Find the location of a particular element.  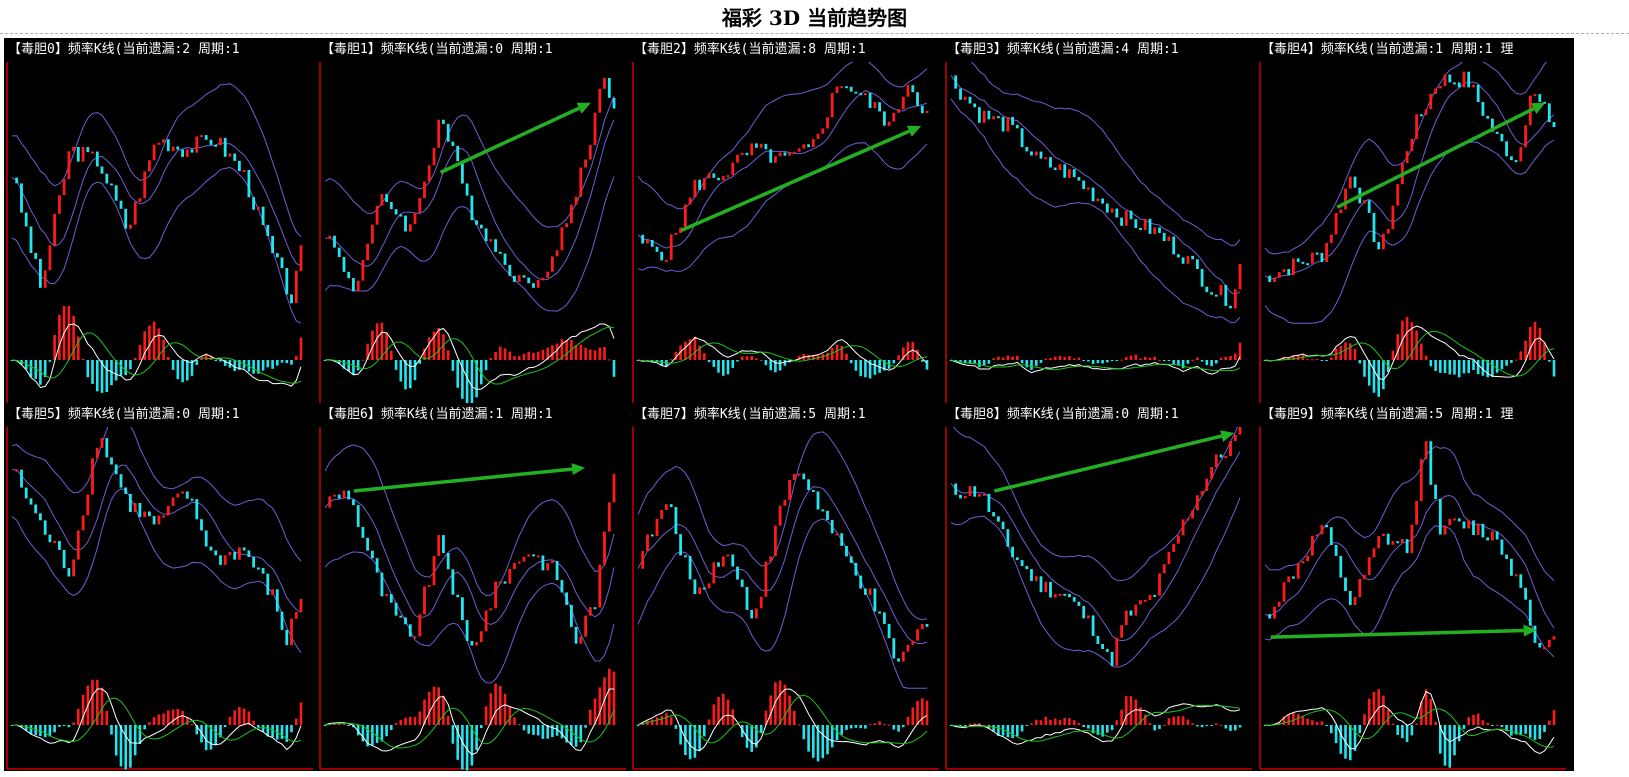

panel-title: 【毒胆7】频率K线(当前遗漏:5 周期:1 is located at coordinates (750, 414).